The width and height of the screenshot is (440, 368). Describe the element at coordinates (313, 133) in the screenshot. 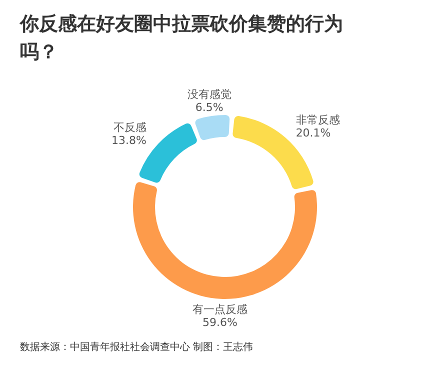

I see `data-label: 20.1%` at that location.